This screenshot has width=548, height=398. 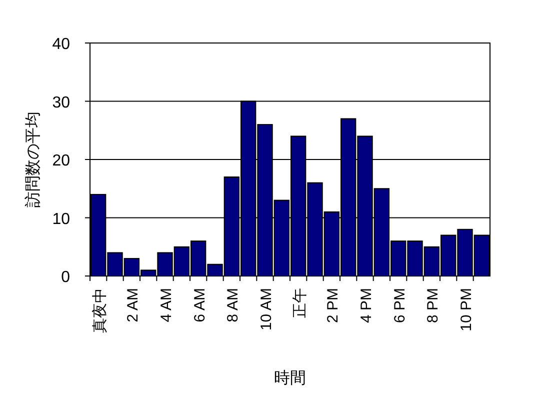 I want to click on x-tick-label: 10 AM, so click(x=266, y=309).